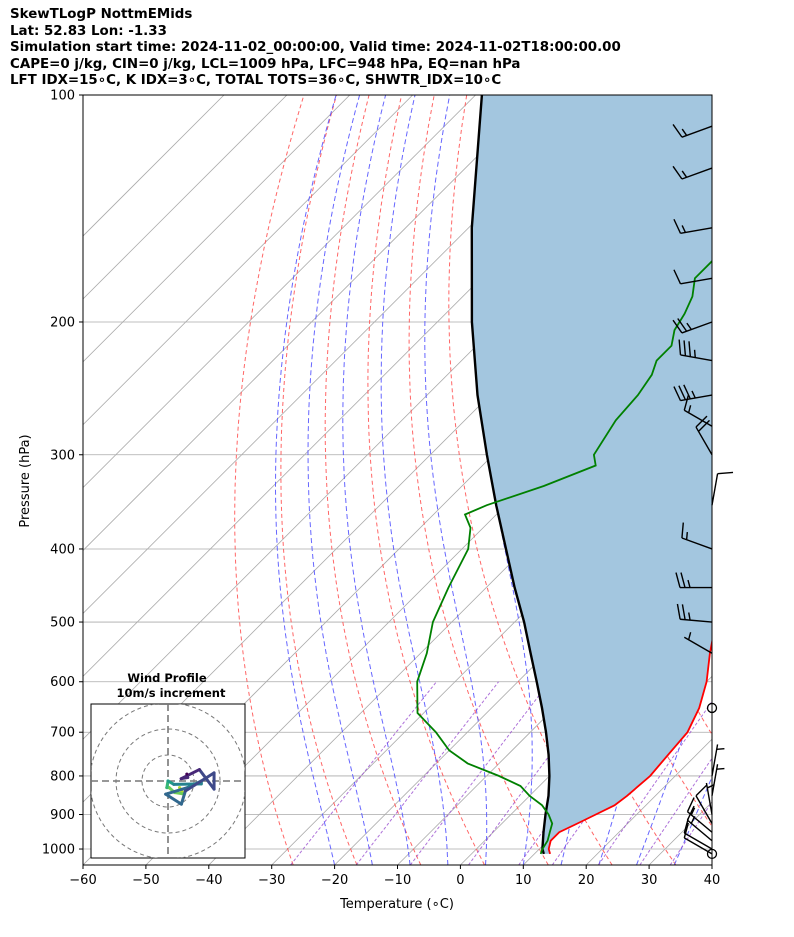  Describe the element at coordinates (396, 904) in the screenshot. I see `x-axis-label: Temperature (∘C)` at that location.